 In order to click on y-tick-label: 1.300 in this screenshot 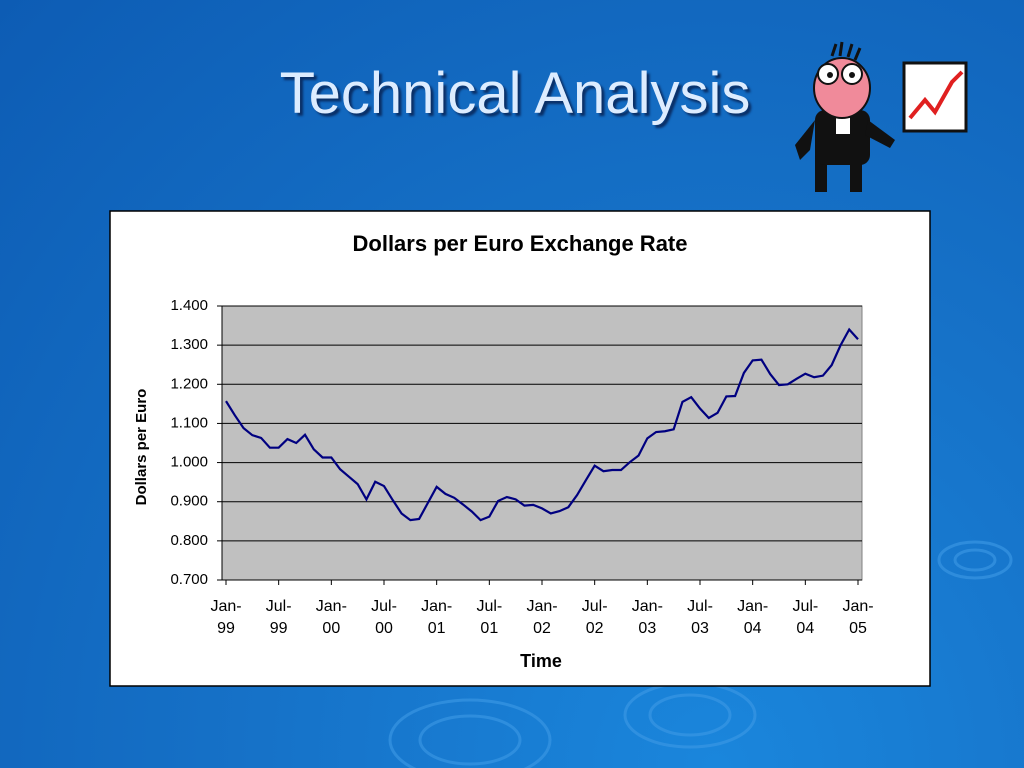, I will do `click(189, 344)`.